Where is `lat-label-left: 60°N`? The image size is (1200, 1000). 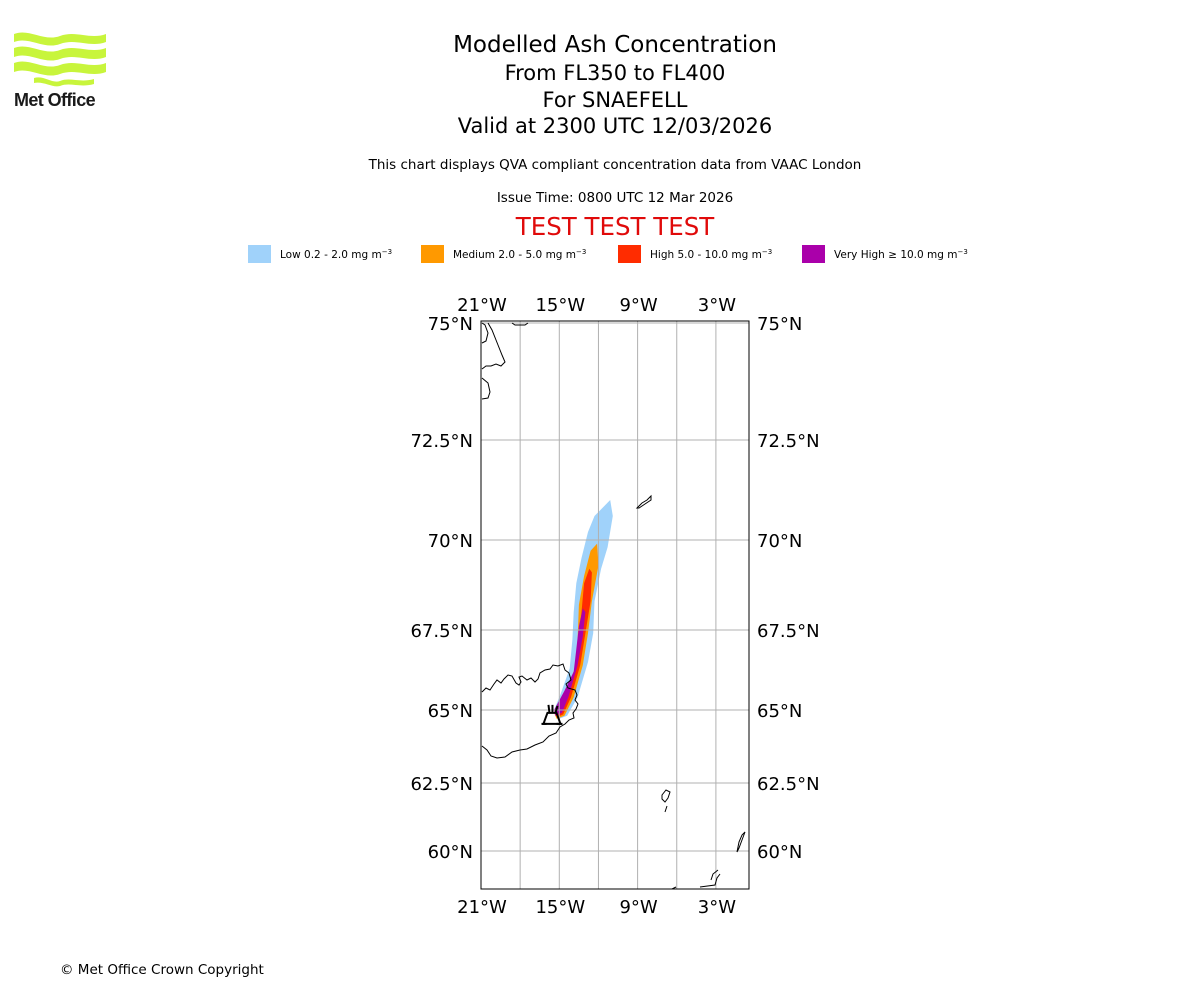 lat-label-left: 60°N is located at coordinates (450, 852).